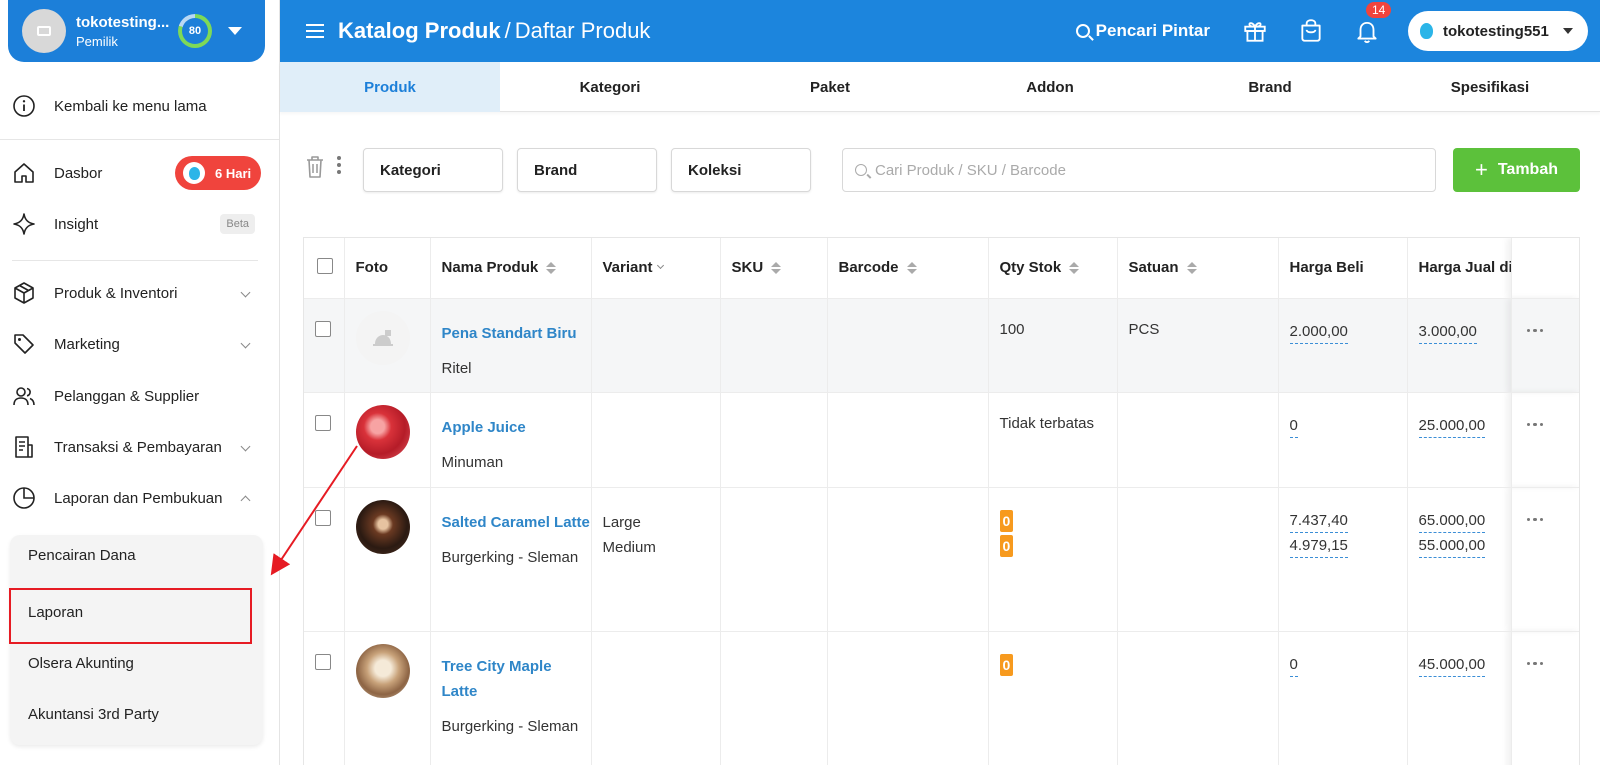 Image resolution: width=1600 pixels, height=765 pixels. What do you see at coordinates (582, 30) in the screenshot?
I see `breadcrumb-current: Daftar Produk` at bounding box center [582, 30].